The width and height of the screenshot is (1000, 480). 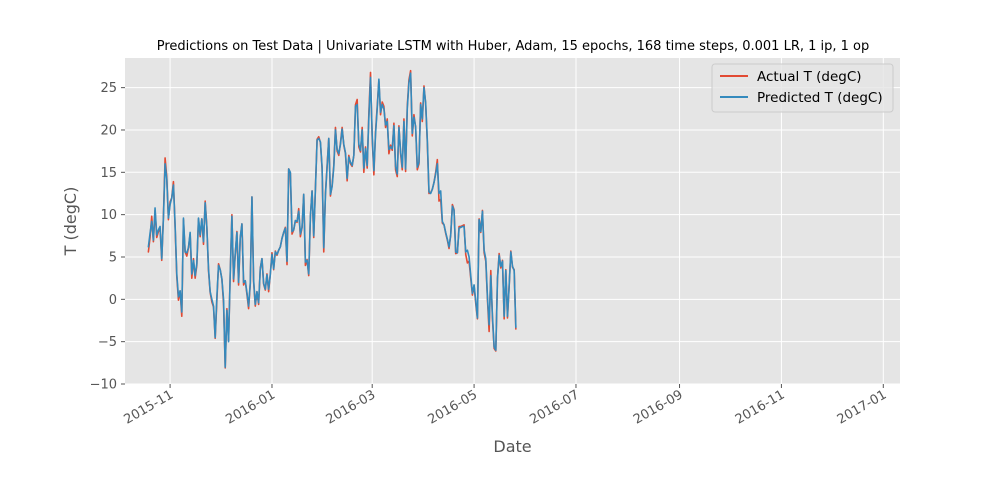 What do you see at coordinates (107, 237) in the screenshot?
I see `y-axis: −10 −5 0 5 10 15 20 25` at bounding box center [107, 237].